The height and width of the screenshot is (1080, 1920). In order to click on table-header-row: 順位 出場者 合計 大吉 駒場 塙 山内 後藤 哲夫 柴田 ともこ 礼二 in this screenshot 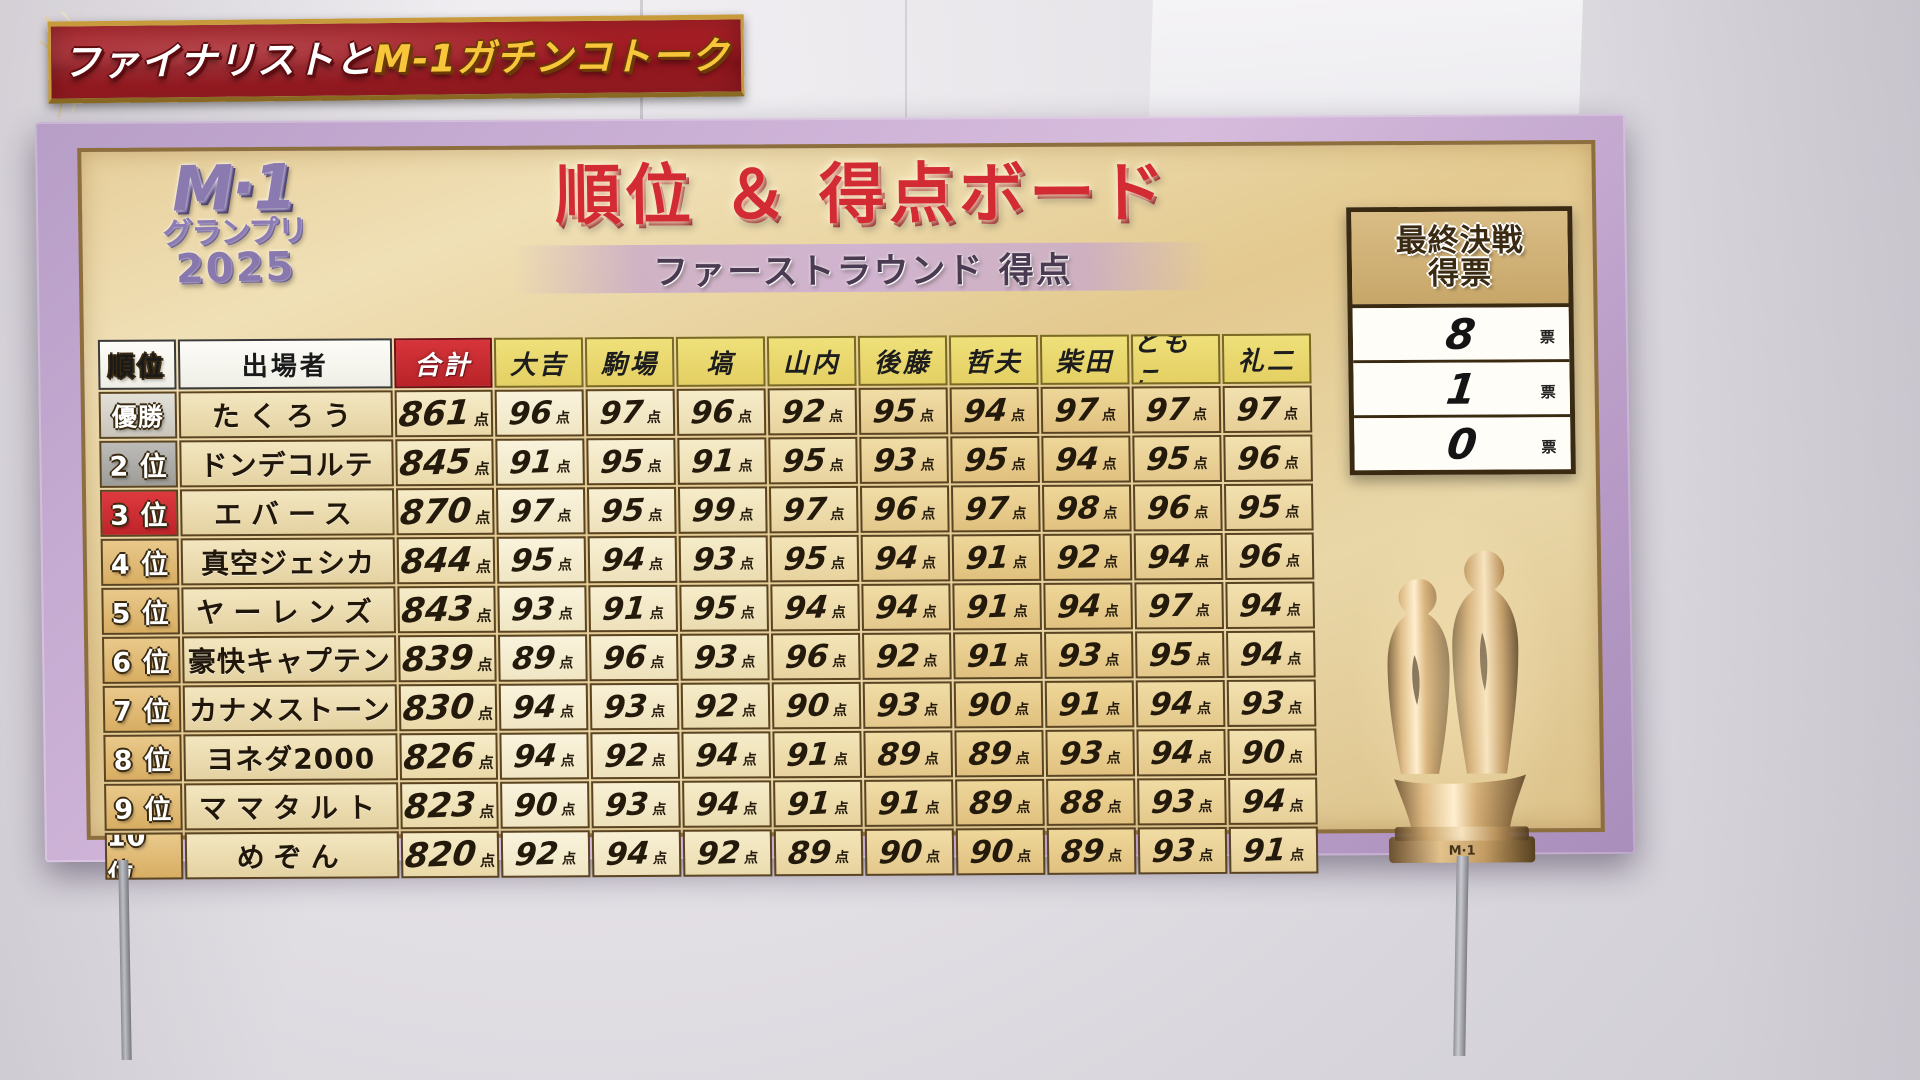, I will do `click(716, 361)`.